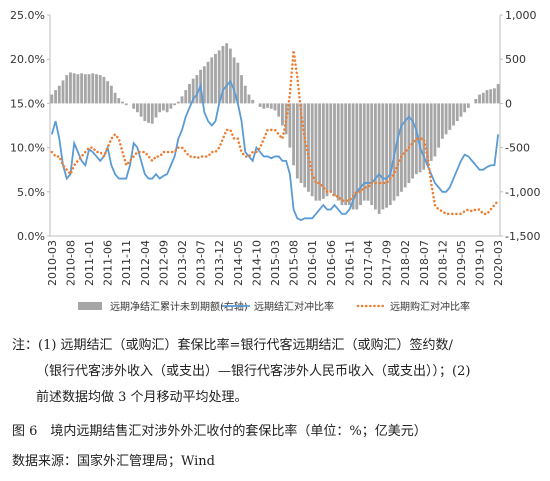  Describe the element at coordinates (31, 192) in the screenshot. I see `y-tick-label: 5.0%` at that location.